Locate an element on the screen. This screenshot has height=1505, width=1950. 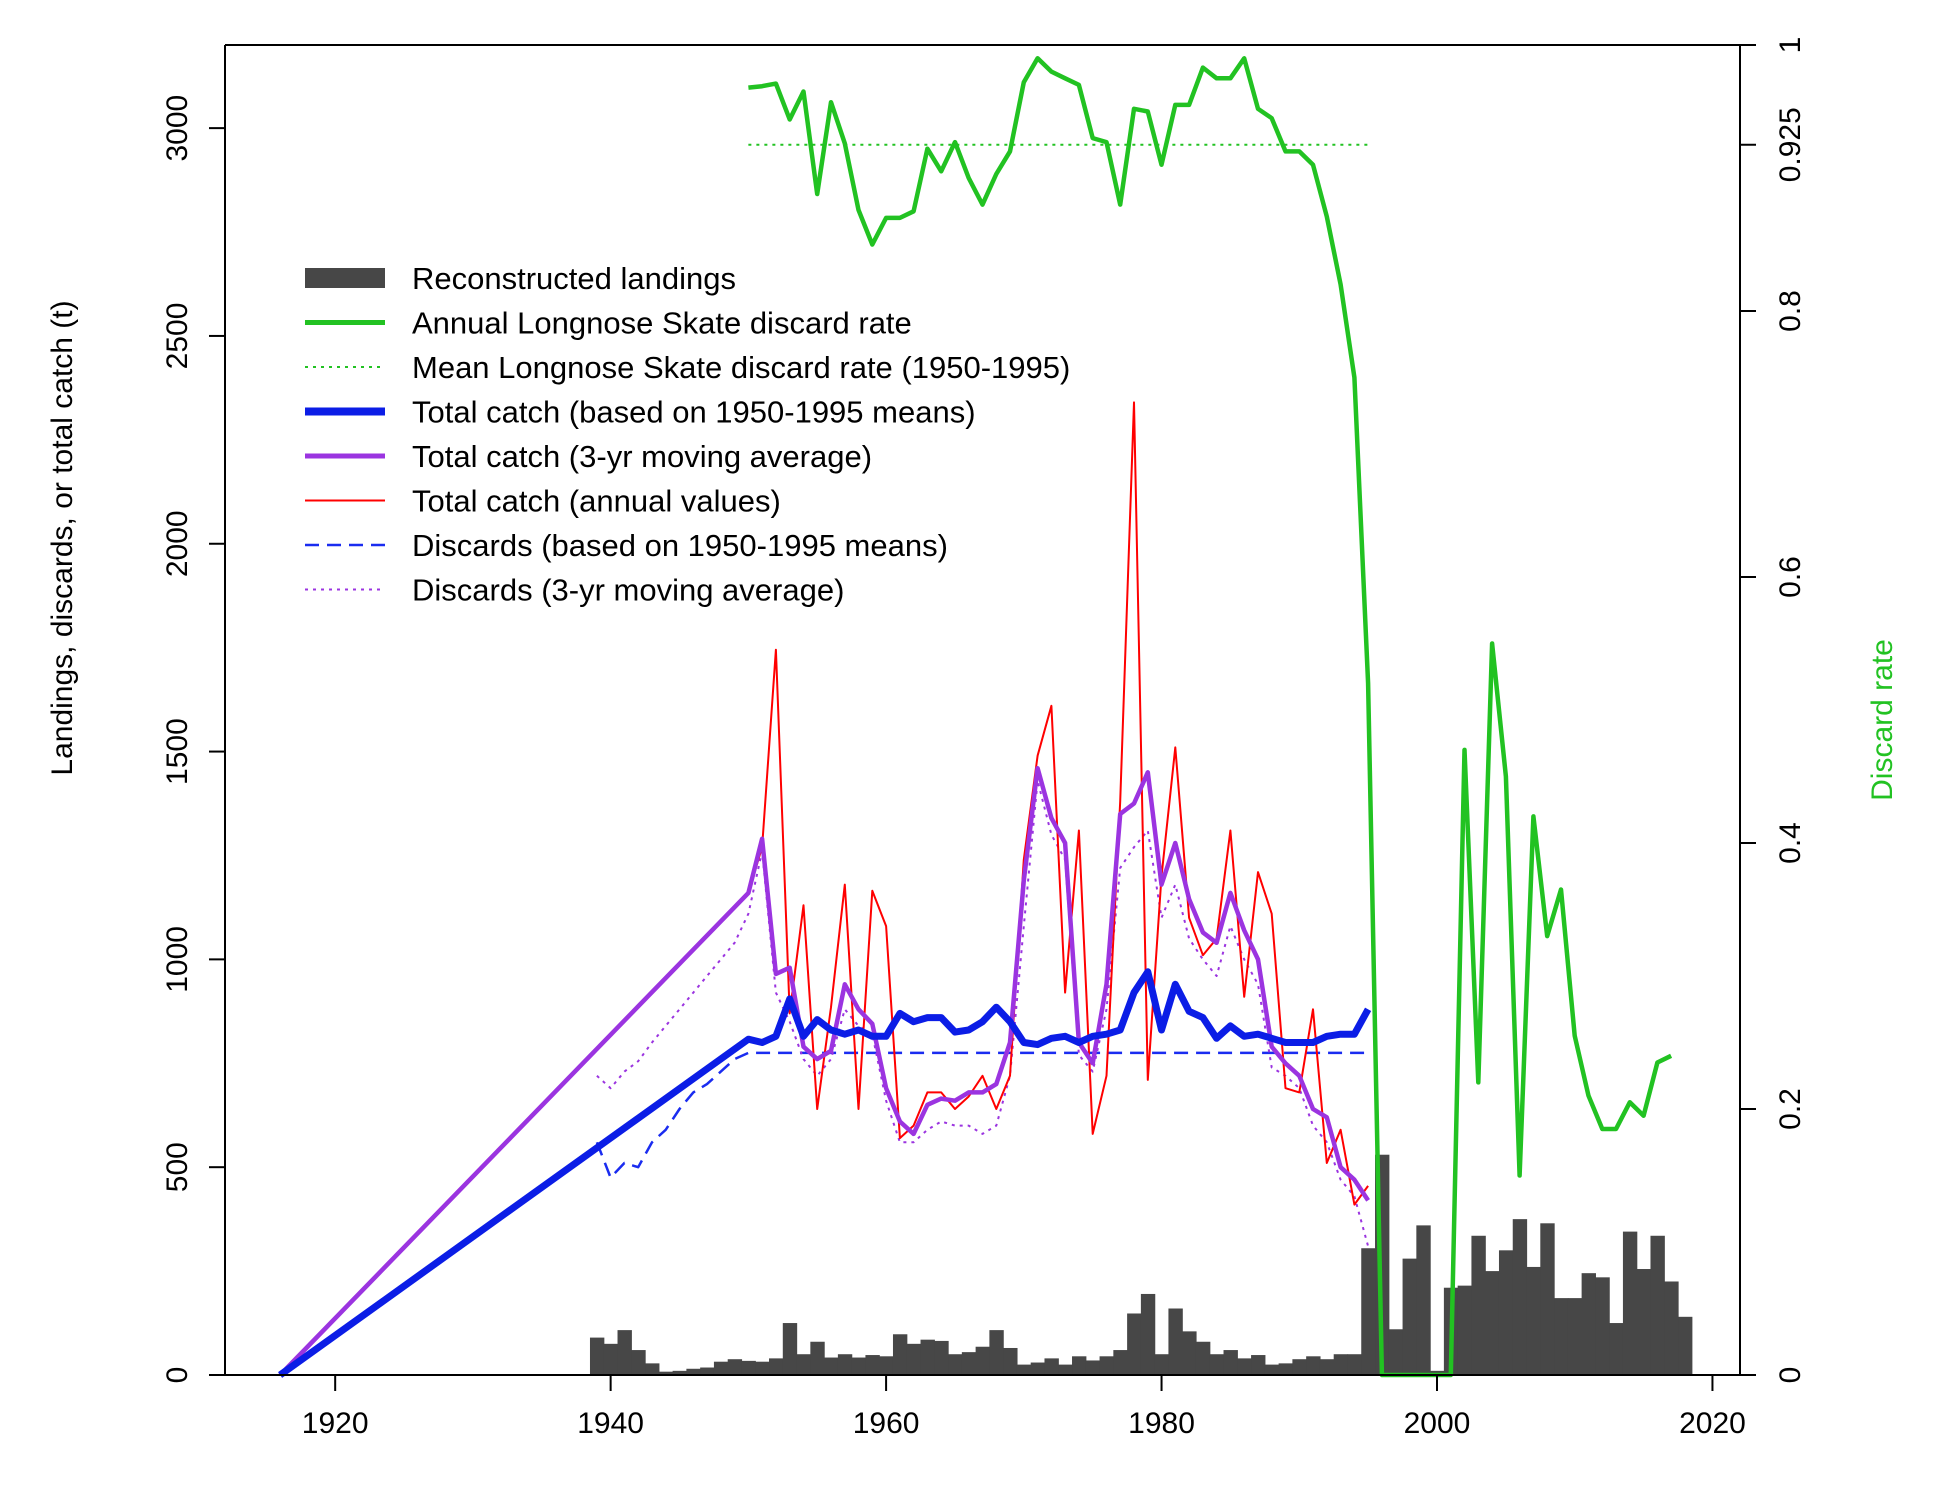
y2-tick-label: 0.6 is located at coordinates (1790, 577).